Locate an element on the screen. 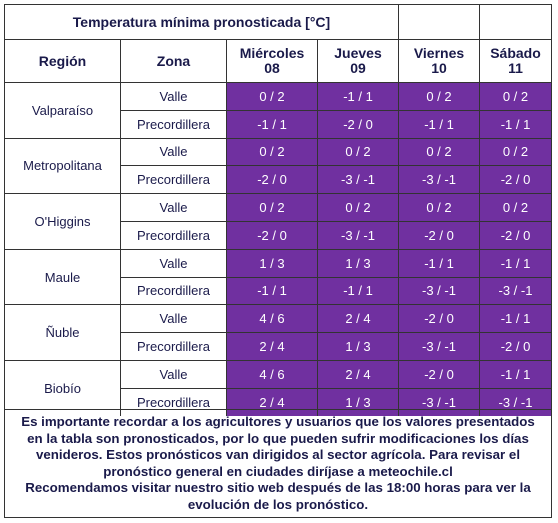  region-cell: O'Higgins is located at coordinates (62, 221).